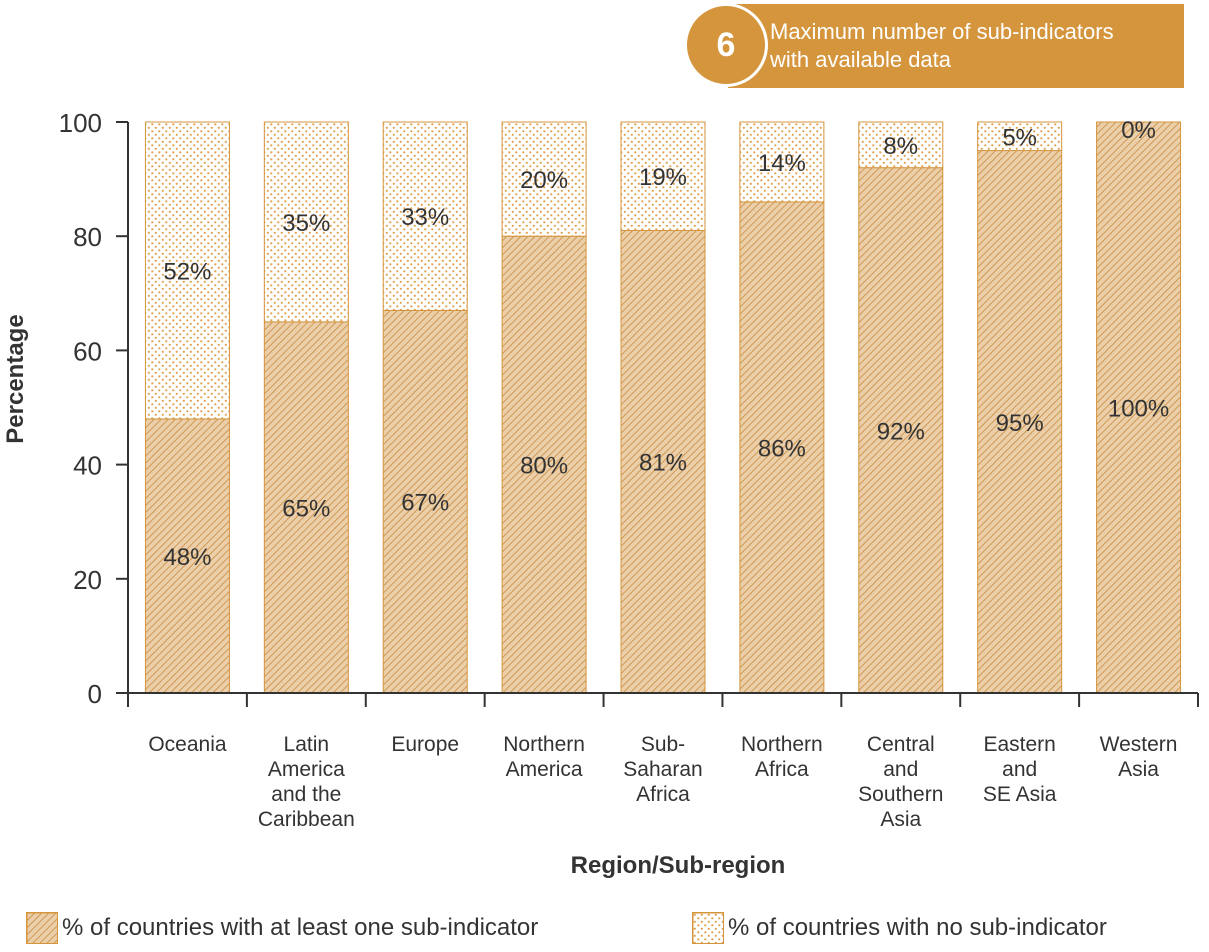 The height and width of the screenshot is (952, 1209). I want to click on data-label-no-sub-indicator: 35%, so click(306, 223).